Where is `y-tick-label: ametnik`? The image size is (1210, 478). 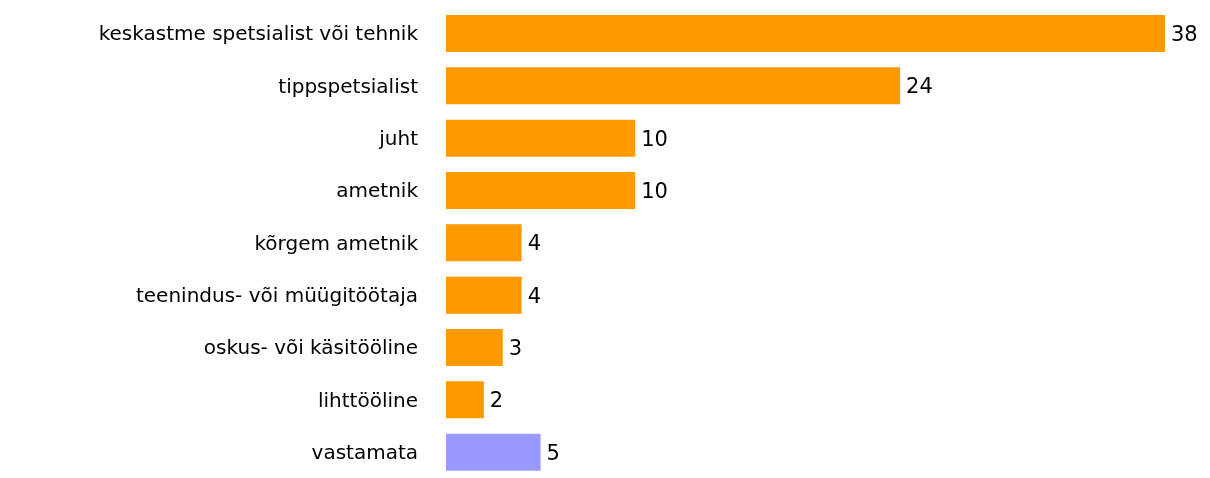
y-tick-label: ametnik is located at coordinates (377, 190).